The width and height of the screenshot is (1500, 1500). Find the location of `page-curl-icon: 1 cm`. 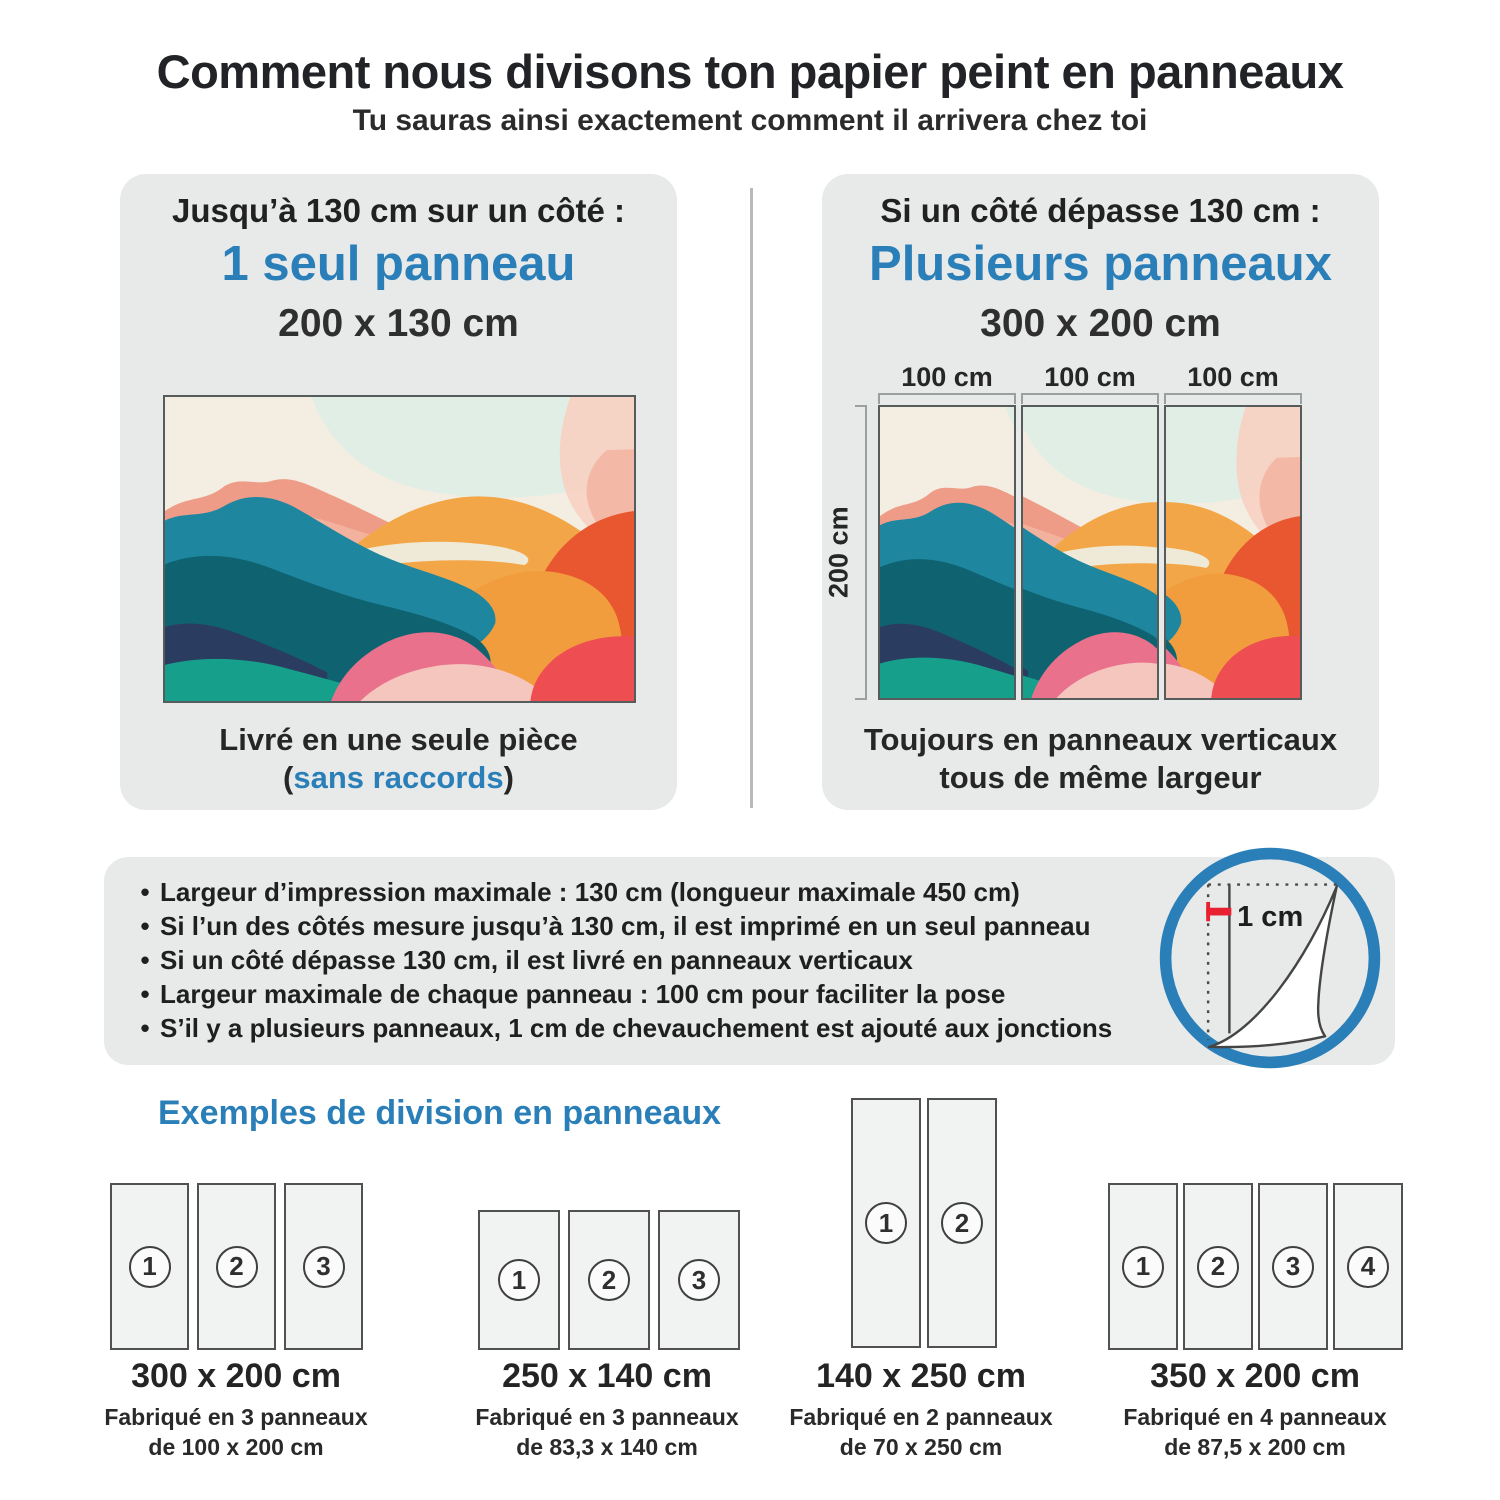

page-curl-icon: 1 cm is located at coordinates (1270, 958).